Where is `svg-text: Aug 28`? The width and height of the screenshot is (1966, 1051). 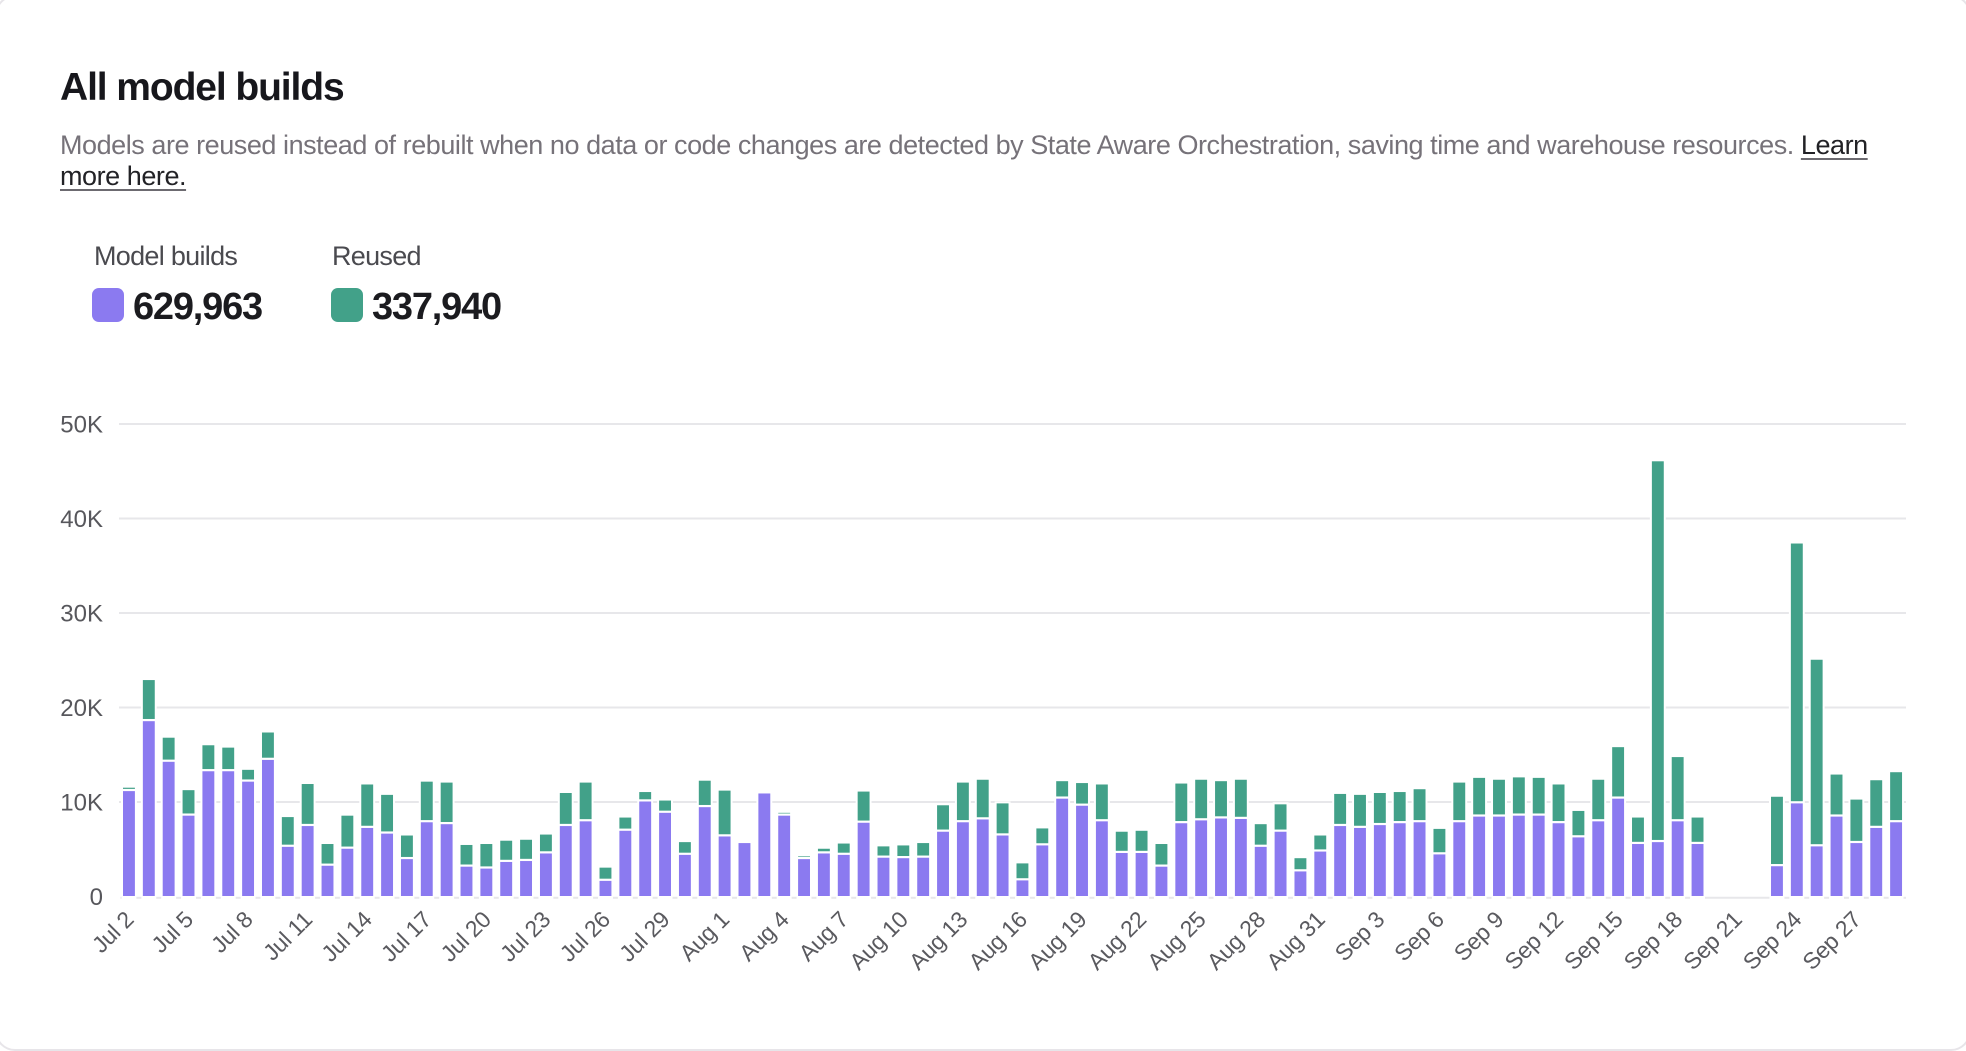
svg-text: Aug 28 is located at coordinates (1236, 940).